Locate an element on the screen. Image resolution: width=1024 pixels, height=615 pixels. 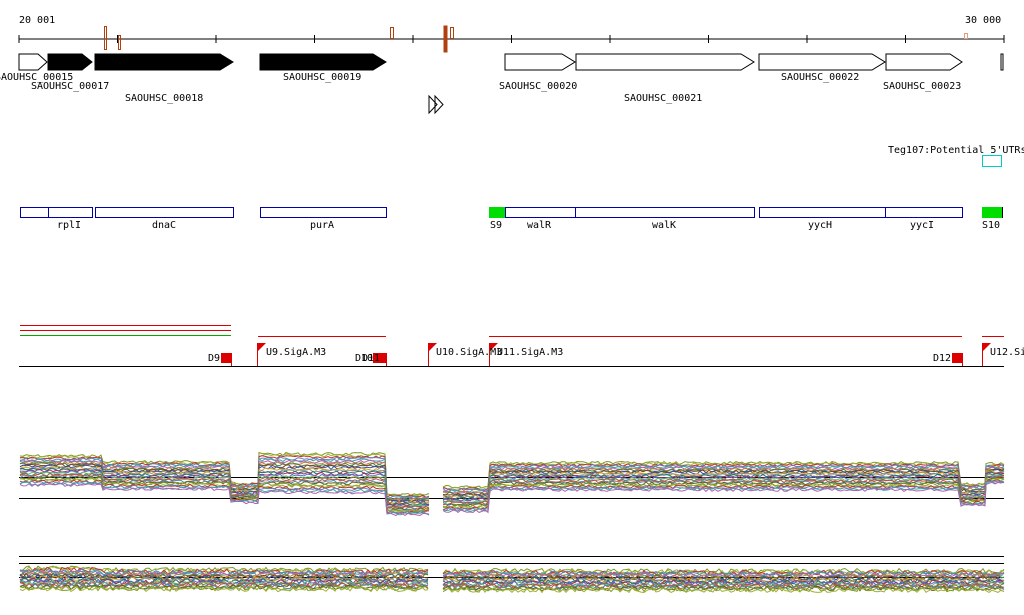
double-chevron-icon is located at coordinates (436, 104).